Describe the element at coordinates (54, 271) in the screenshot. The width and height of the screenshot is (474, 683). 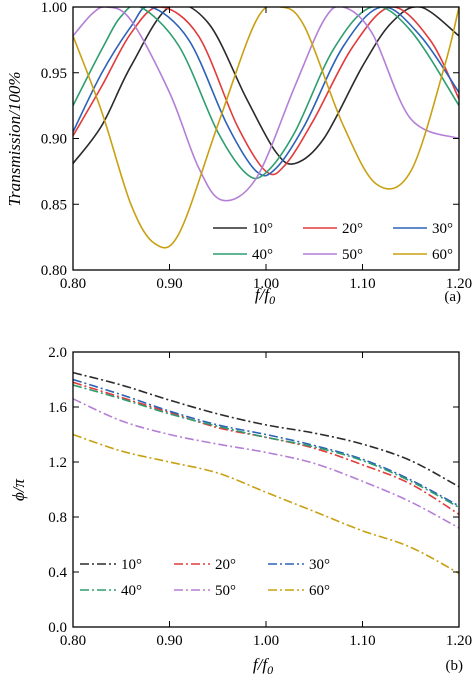
I see `y-tick-label: 0.80` at that location.